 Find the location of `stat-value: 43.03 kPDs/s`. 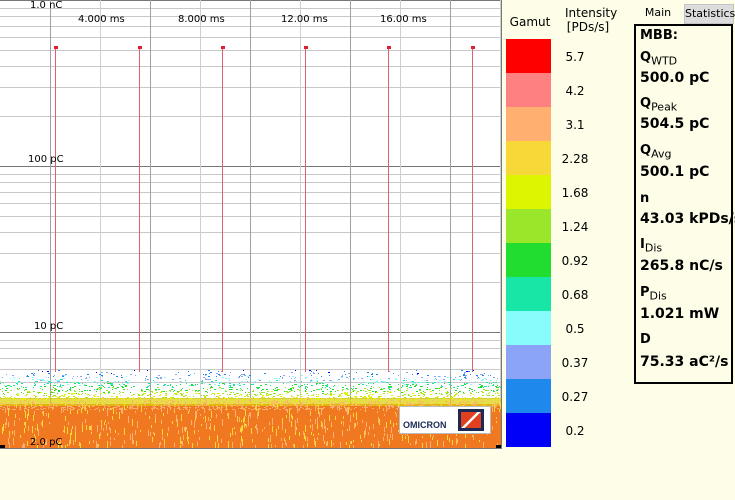

stat-value: 43.03 kPDs/s is located at coordinates (687, 219).